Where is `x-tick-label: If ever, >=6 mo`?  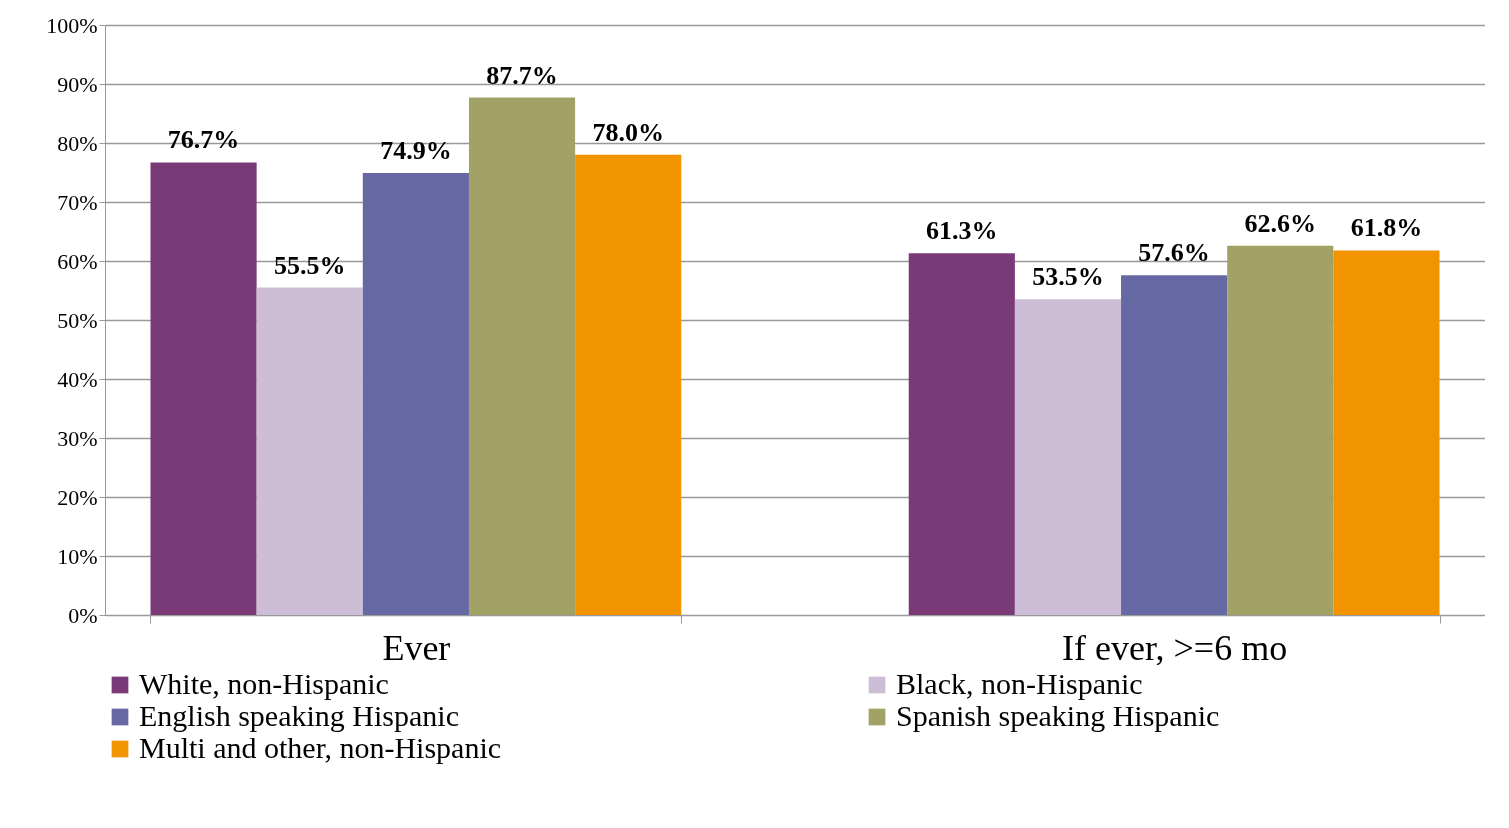
x-tick-label: If ever, >=6 mo is located at coordinates (1175, 647).